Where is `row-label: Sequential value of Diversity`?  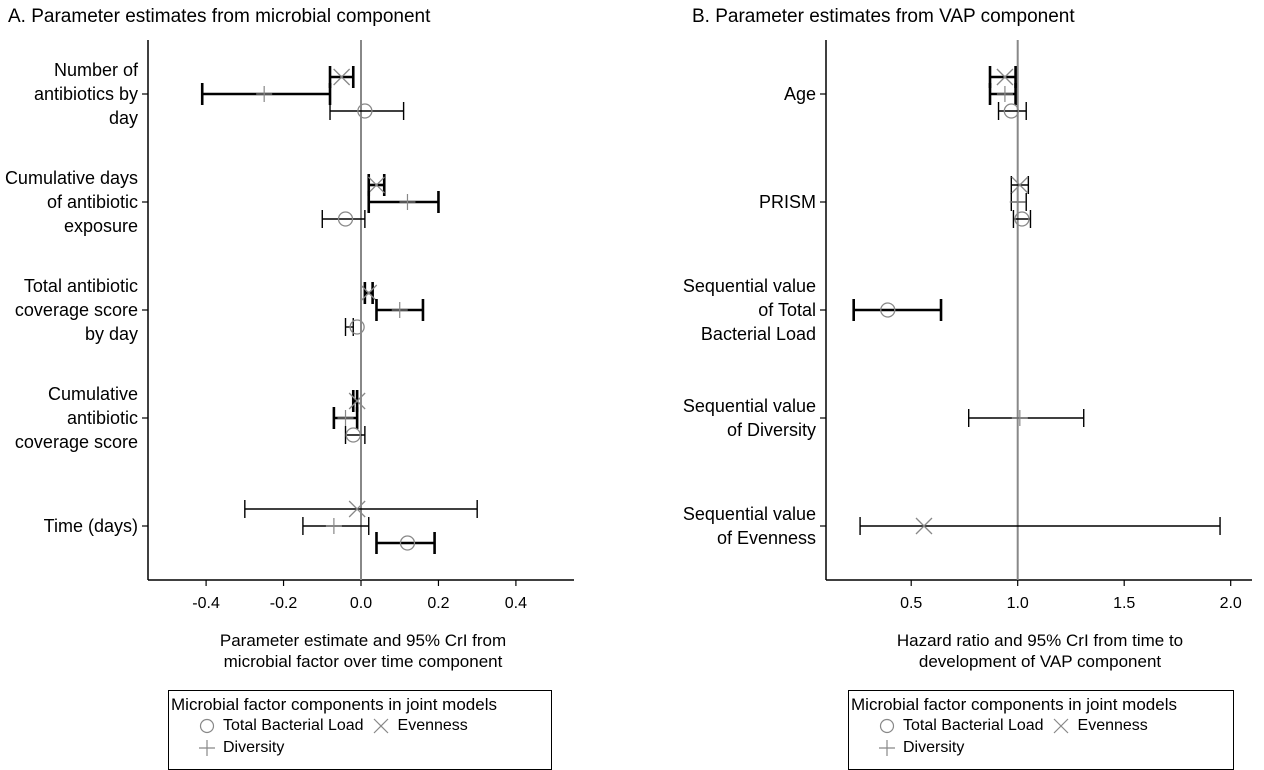 row-label: Sequential value of Diversity is located at coordinates (749, 418).